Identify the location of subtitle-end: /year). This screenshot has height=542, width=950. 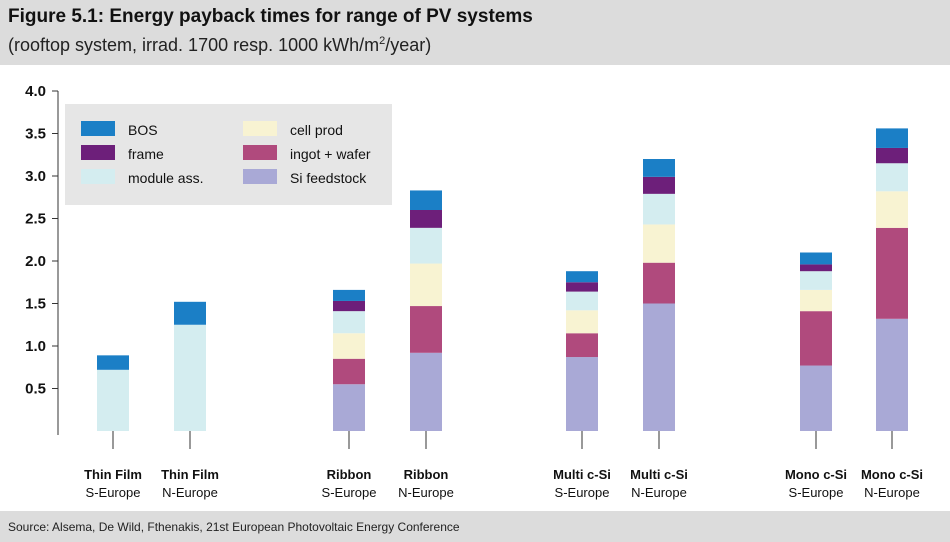
(408, 45).